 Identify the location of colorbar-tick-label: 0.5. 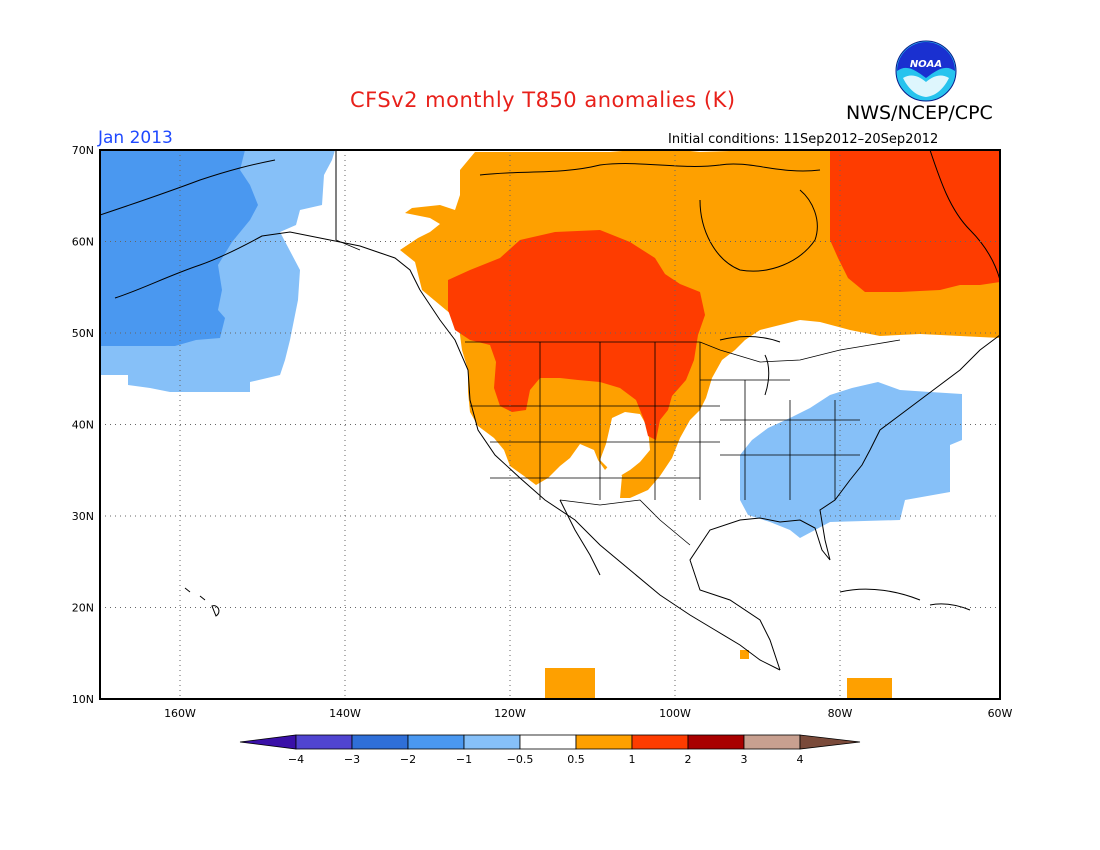
(576, 759).